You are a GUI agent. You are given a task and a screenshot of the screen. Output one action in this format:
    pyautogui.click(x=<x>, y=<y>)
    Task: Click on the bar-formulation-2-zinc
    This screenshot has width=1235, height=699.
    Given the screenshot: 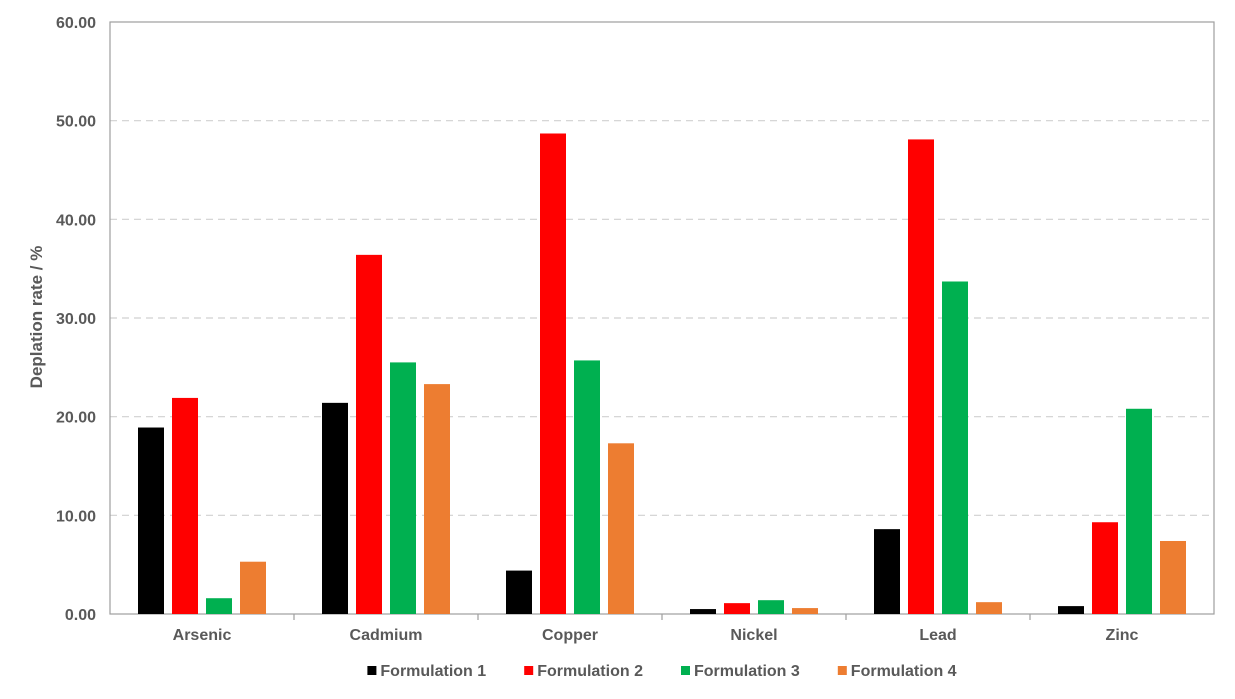 What is the action you would take?
    pyautogui.click(x=1105, y=568)
    